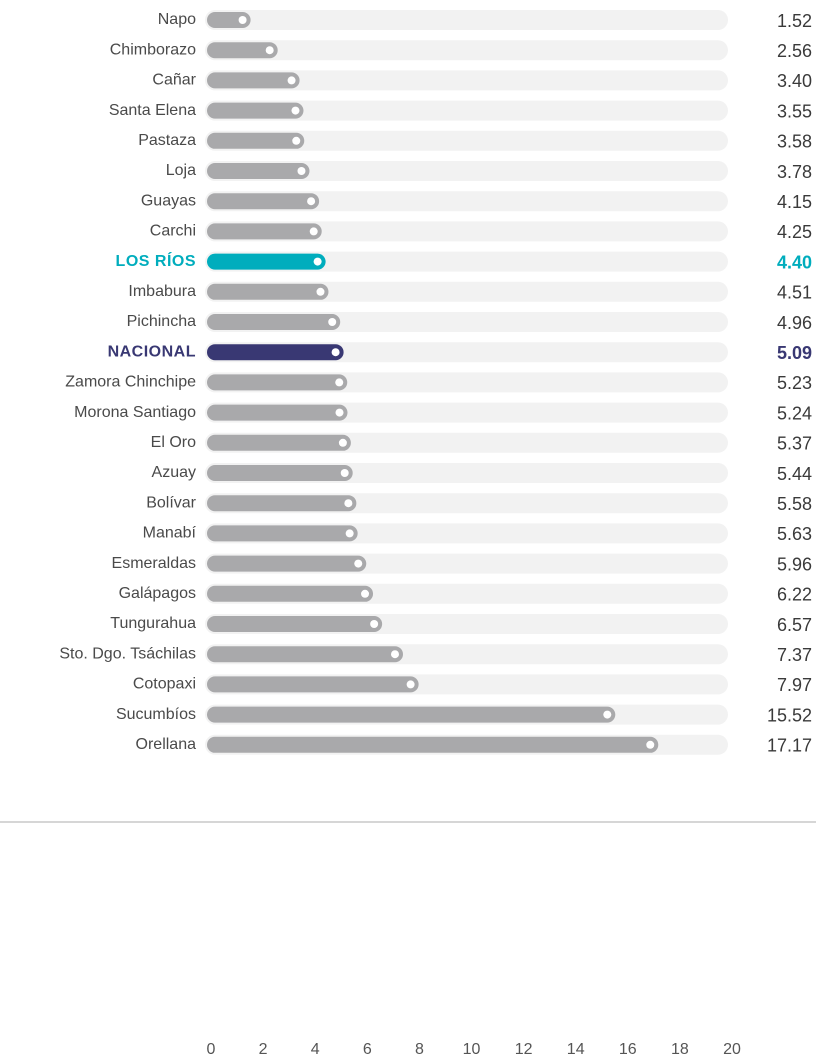 The width and height of the screenshot is (816, 1062). Describe the element at coordinates (181, 170) in the screenshot. I see `category-label: Loja` at that location.